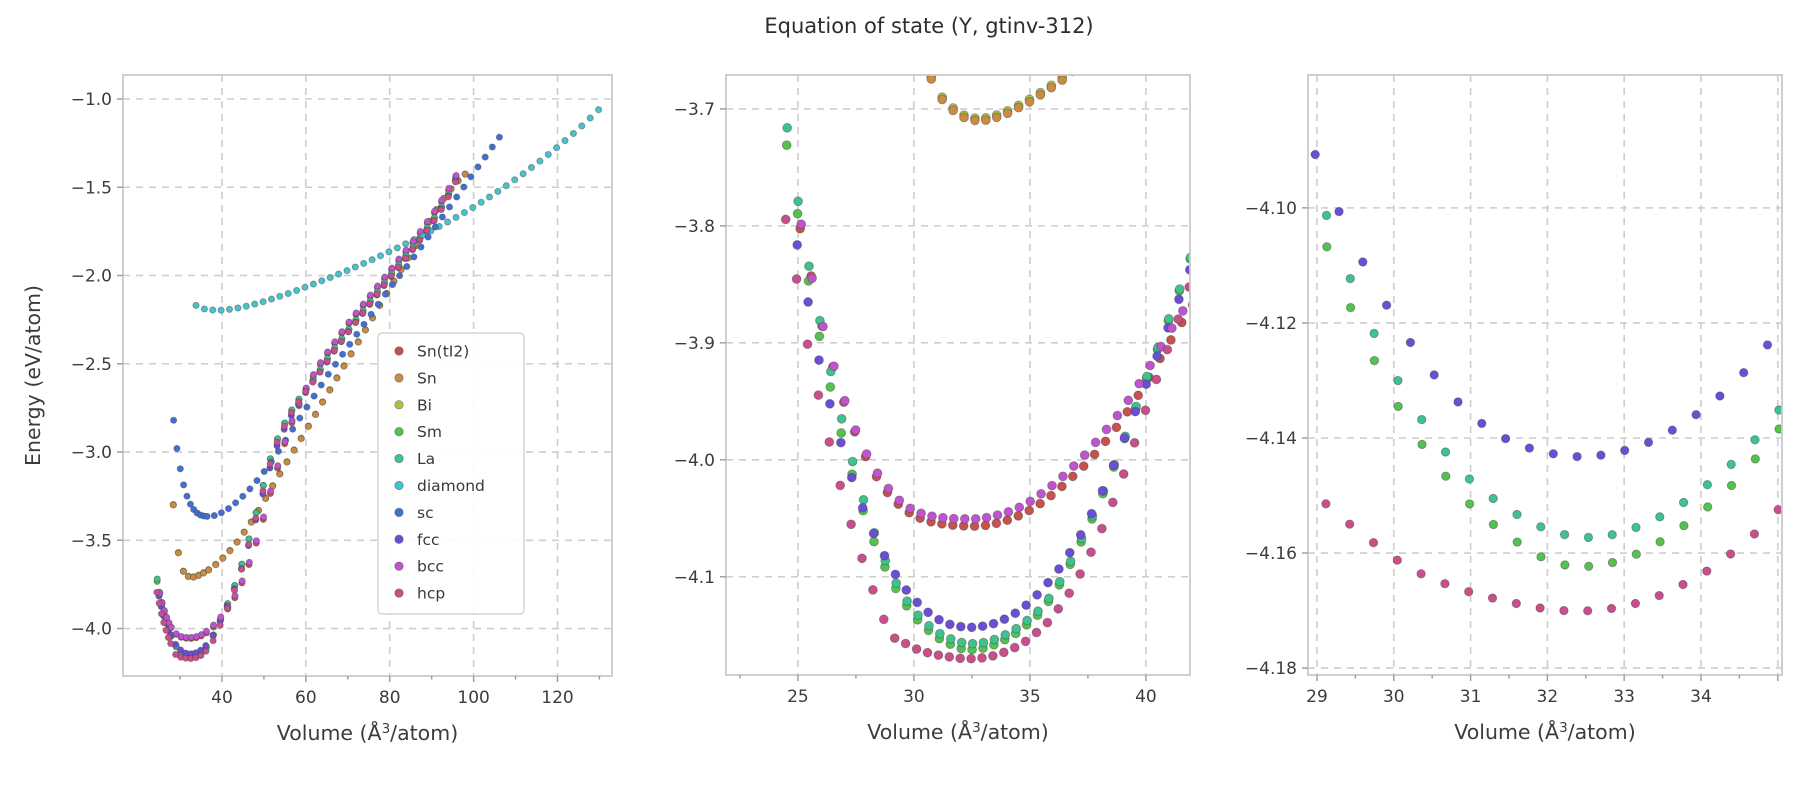 The image size is (1800, 804). What do you see at coordinates (429, 432) in the screenshot?
I see `legend-label: Sm` at bounding box center [429, 432].